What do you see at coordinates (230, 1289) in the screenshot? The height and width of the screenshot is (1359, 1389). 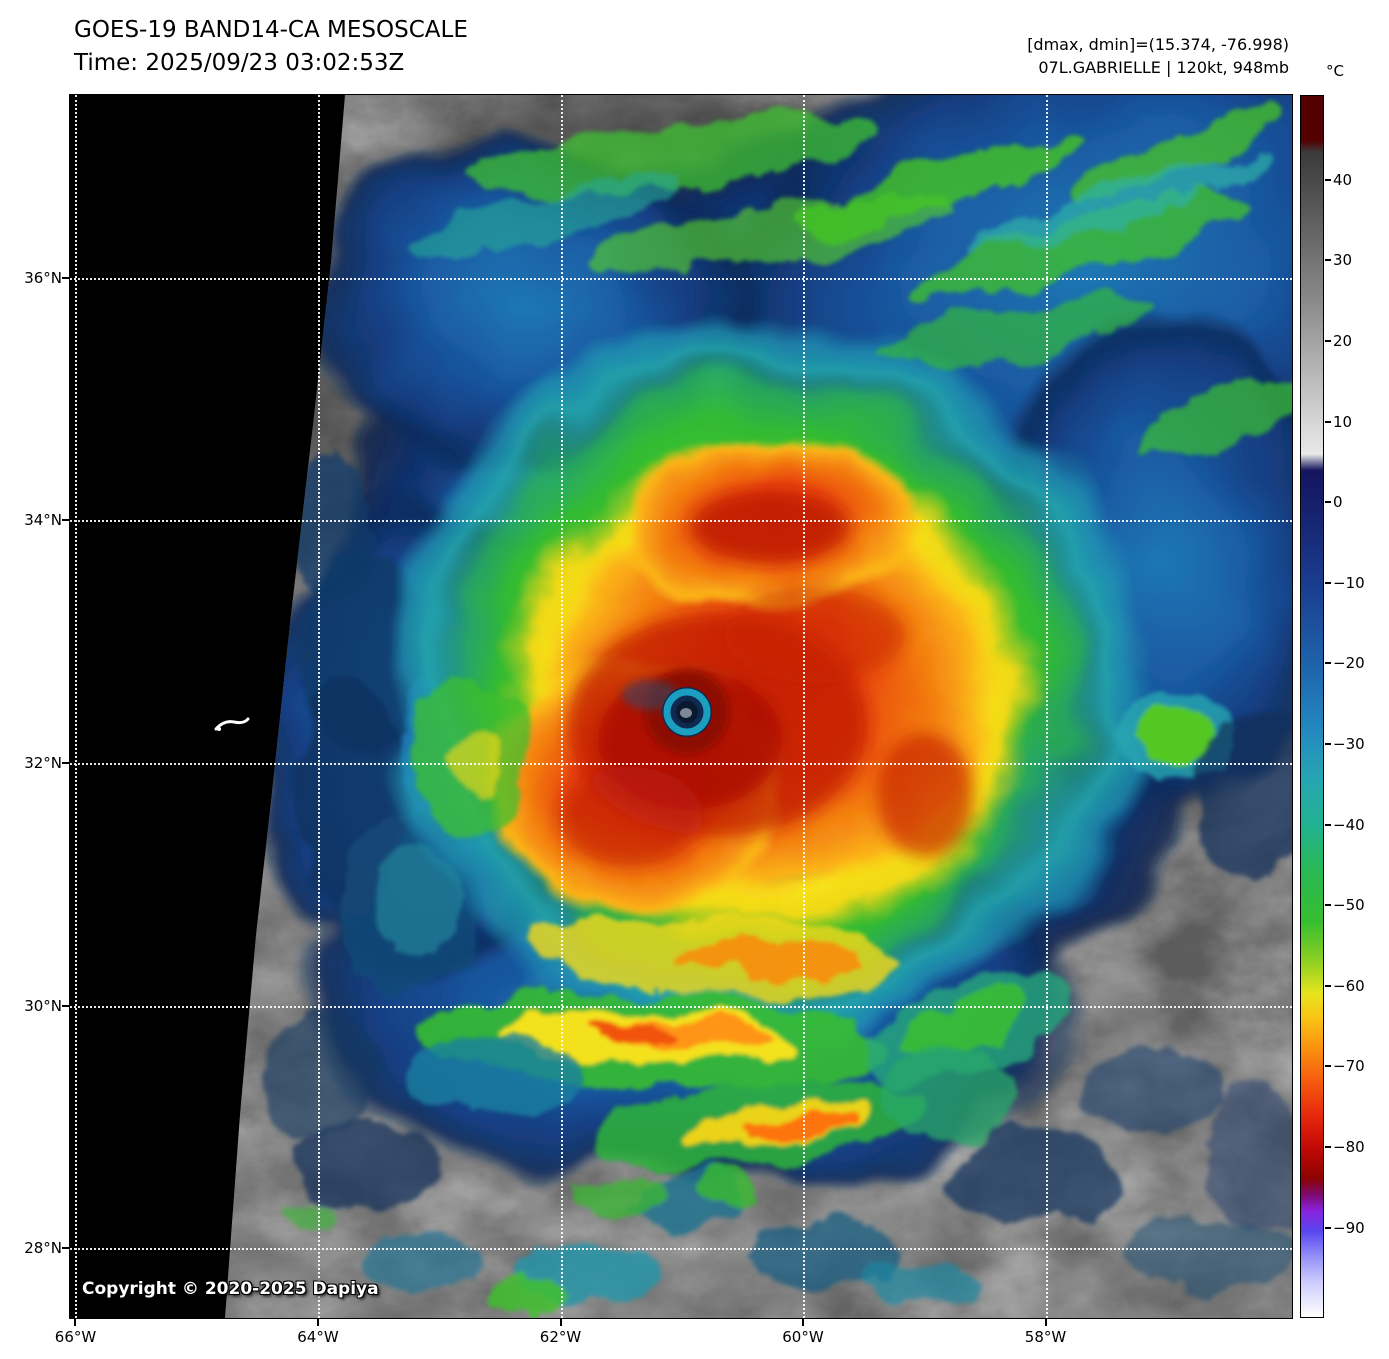 I see `copyright-watermark: Copyright © 2020-2025 Dapiya` at bounding box center [230, 1289].